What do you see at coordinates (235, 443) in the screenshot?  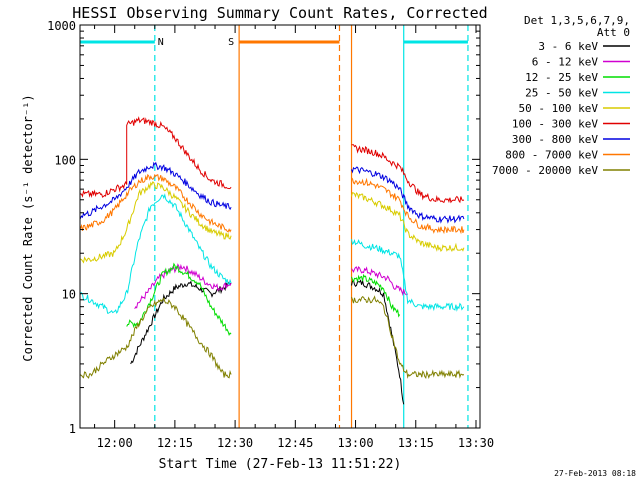 I see `x-tick-label: 12:30` at bounding box center [235, 443].